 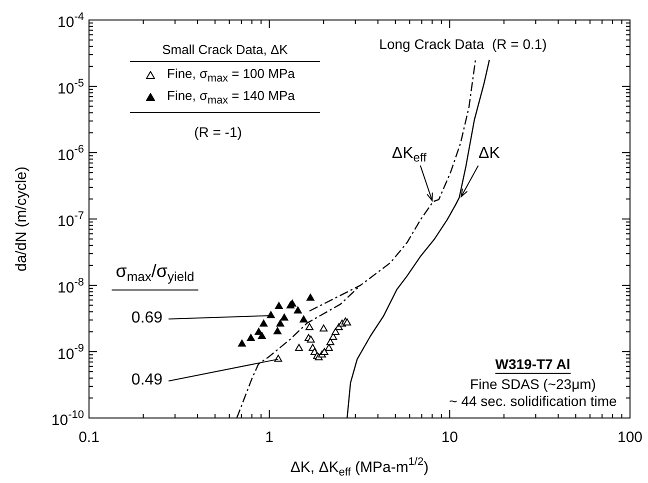 I want to click on x-tick-label: 100, so click(x=630, y=437).